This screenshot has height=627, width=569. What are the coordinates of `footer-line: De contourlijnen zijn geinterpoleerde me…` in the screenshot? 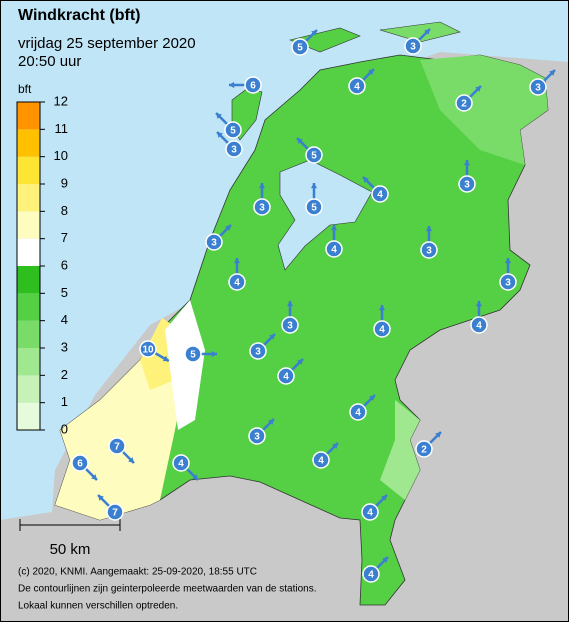 It's located at (167, 589).